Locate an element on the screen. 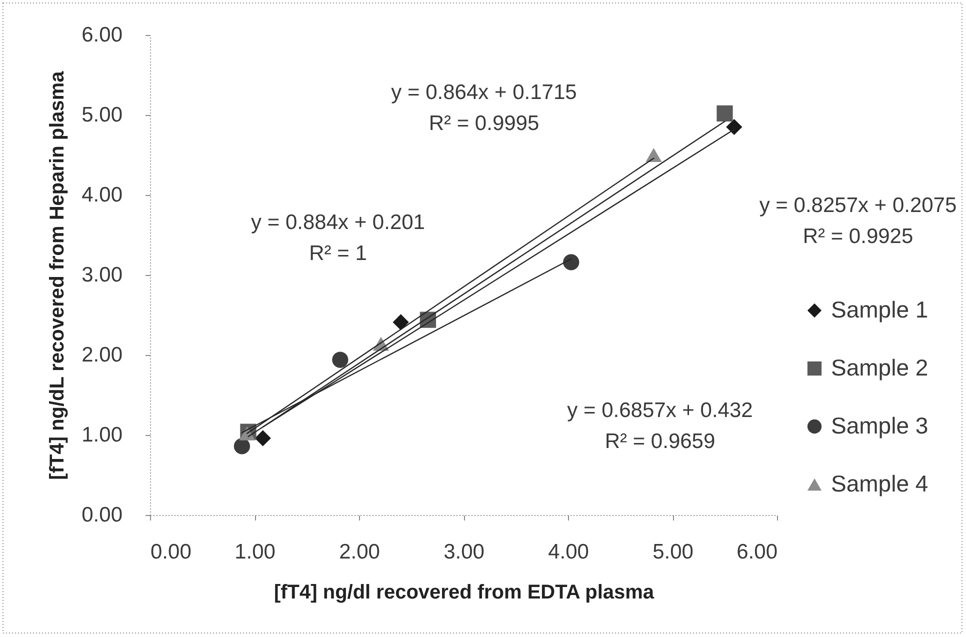 The height and width of the screenshot is (637, 966). x-tick-label: 5.00 is located at coordinates (673, 552).